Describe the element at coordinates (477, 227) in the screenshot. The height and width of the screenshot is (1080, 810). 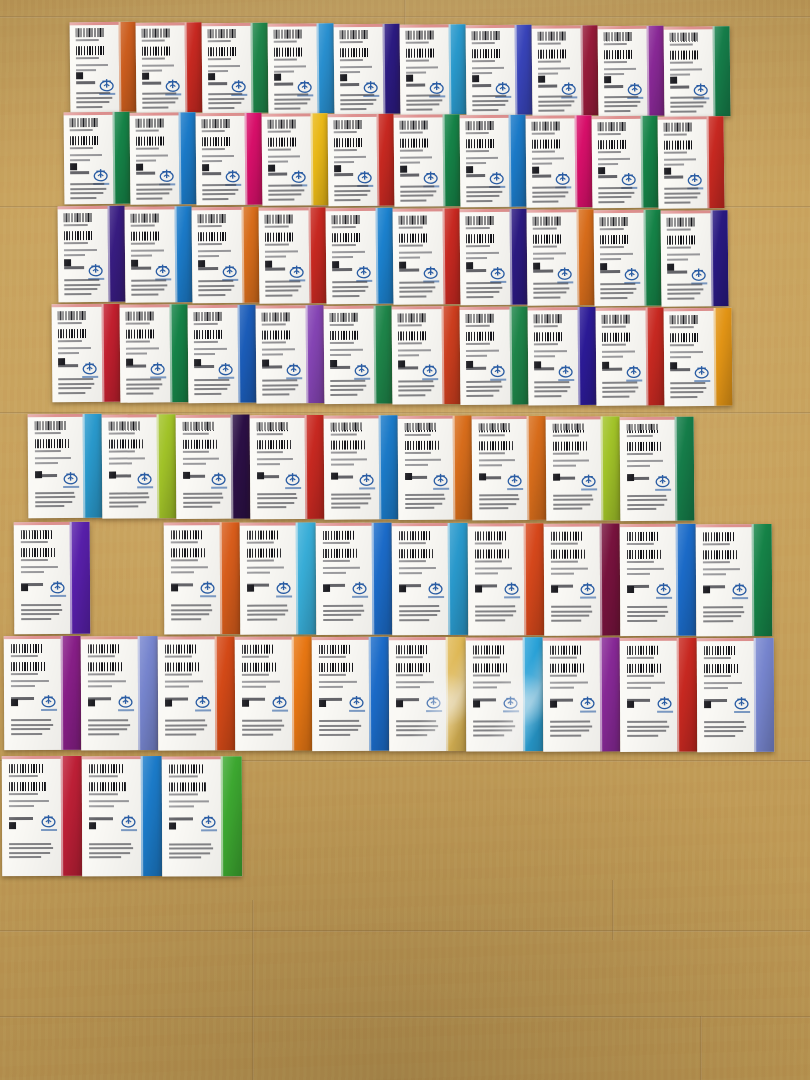
I see `barcode-upper-digits` at that location.